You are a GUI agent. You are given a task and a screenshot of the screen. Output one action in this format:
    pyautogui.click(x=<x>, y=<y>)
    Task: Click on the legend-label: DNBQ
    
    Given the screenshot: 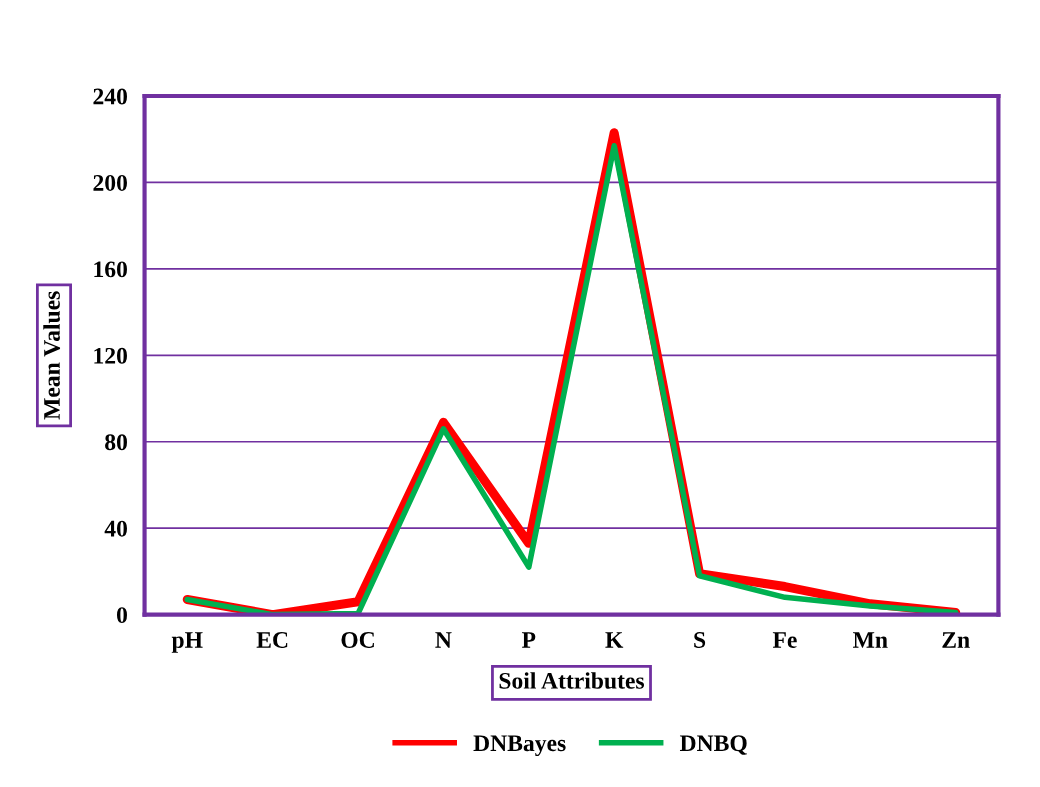 What is the action you would take?
    pyautogui.click(x=713, y=745)
    